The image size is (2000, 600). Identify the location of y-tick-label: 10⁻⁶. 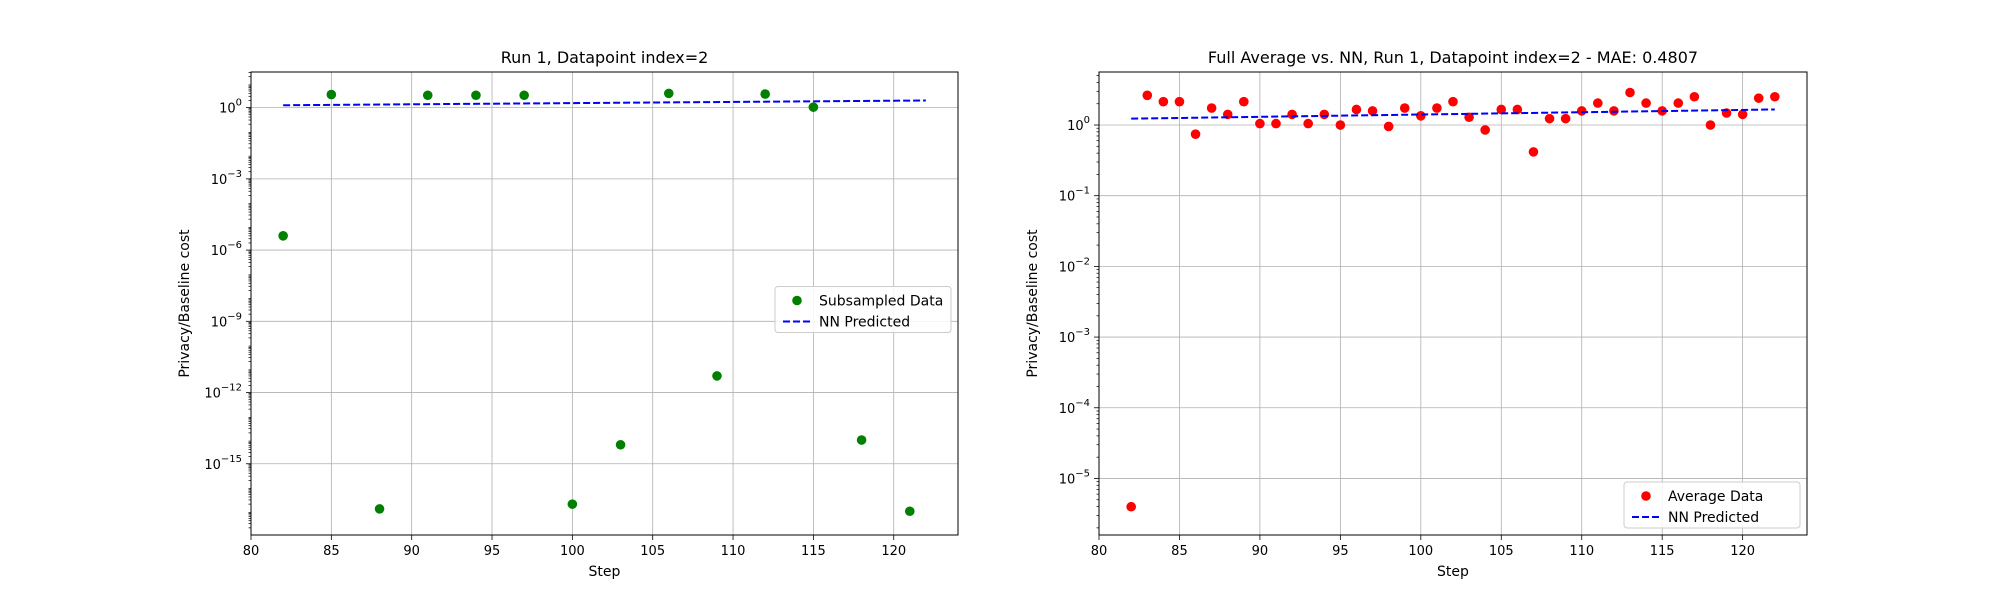
(226, 249).